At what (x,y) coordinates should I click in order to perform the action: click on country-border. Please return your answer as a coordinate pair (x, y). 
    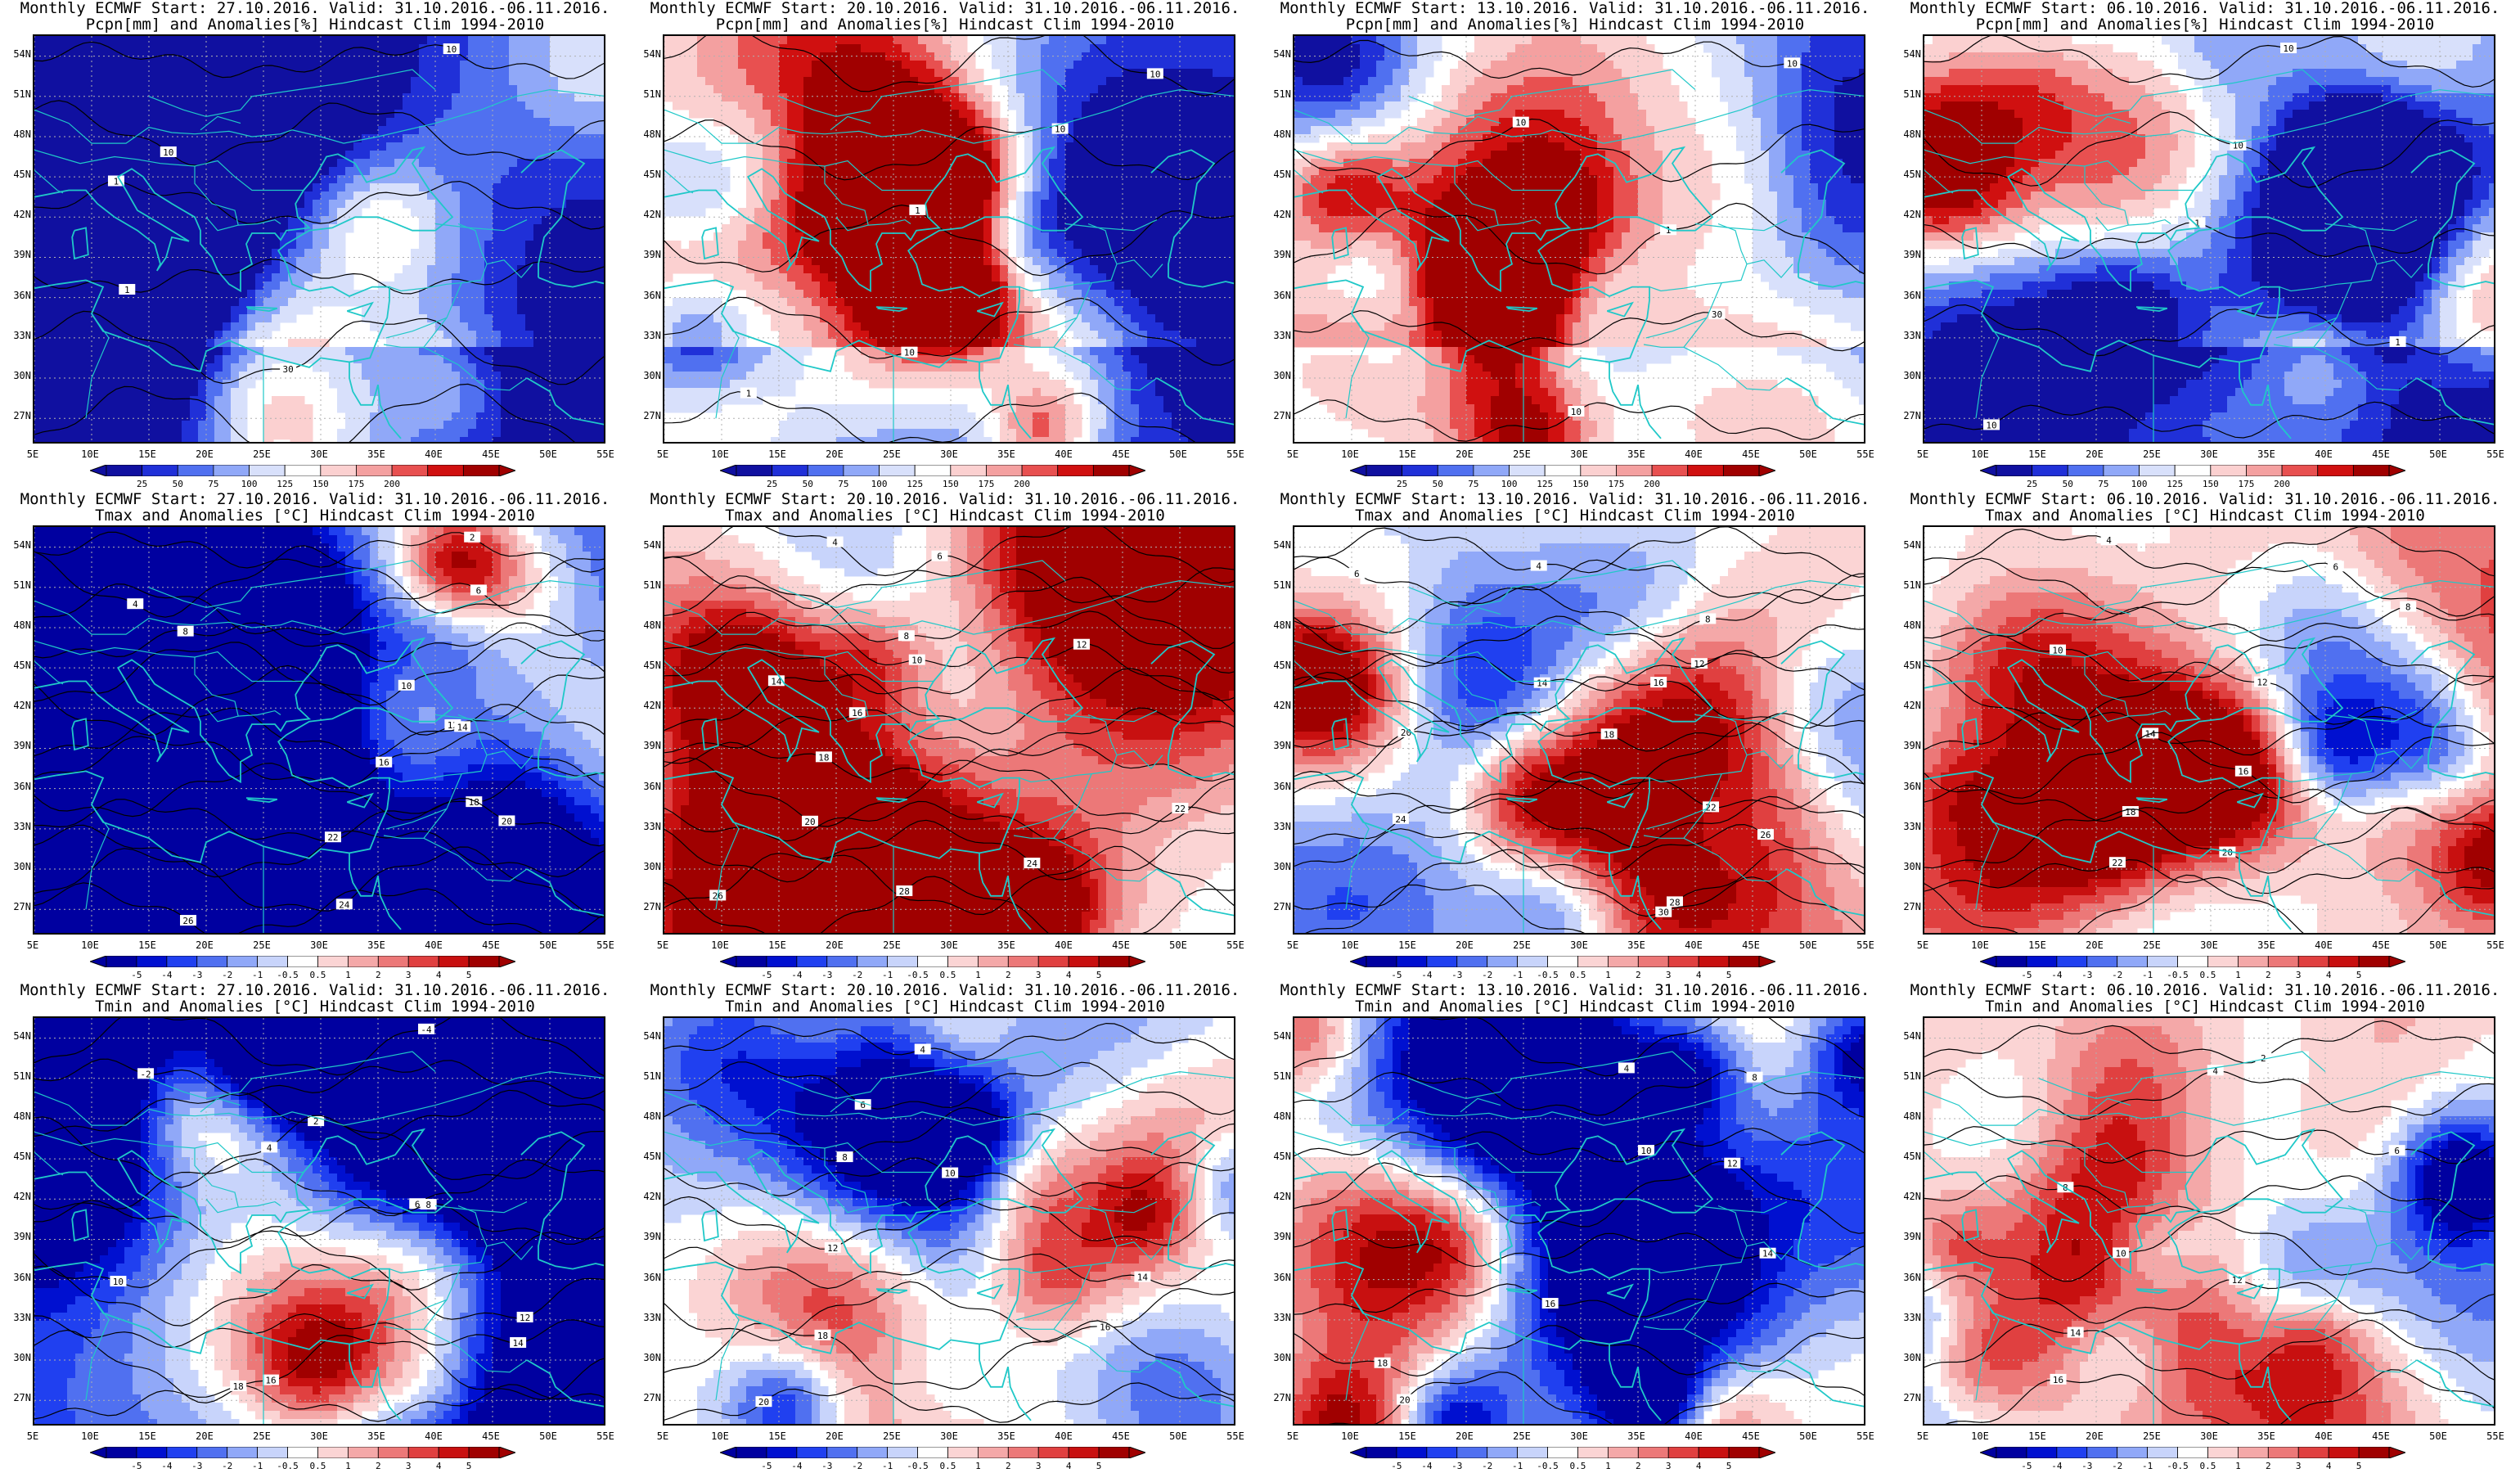
    Looking at the image, I should click on (481, 225).